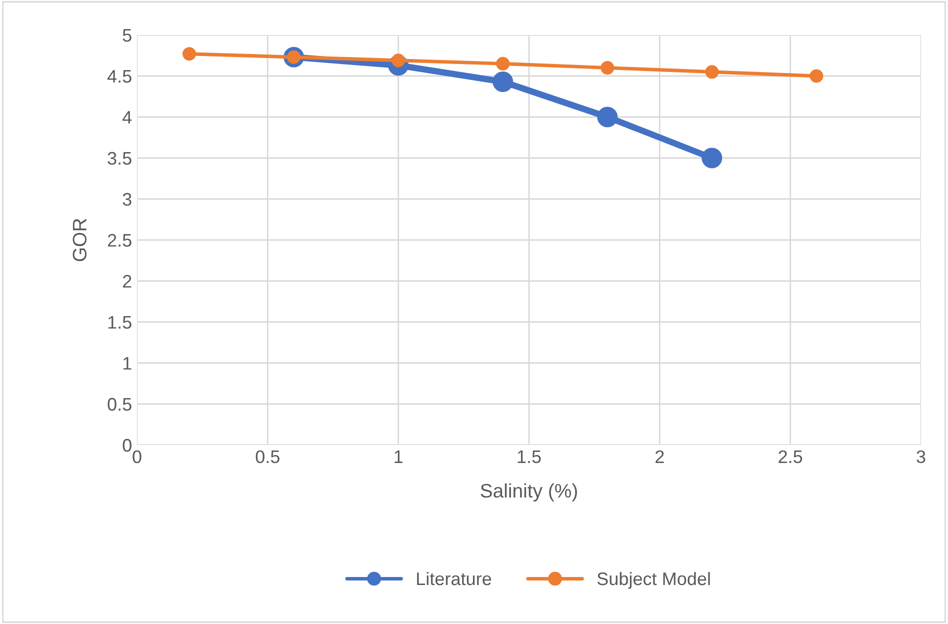 This screenshot has width=948, height=624. Describe the element at coordinates (398, 456) in the screenshot. I see `x-tick-label: 1` at that location.